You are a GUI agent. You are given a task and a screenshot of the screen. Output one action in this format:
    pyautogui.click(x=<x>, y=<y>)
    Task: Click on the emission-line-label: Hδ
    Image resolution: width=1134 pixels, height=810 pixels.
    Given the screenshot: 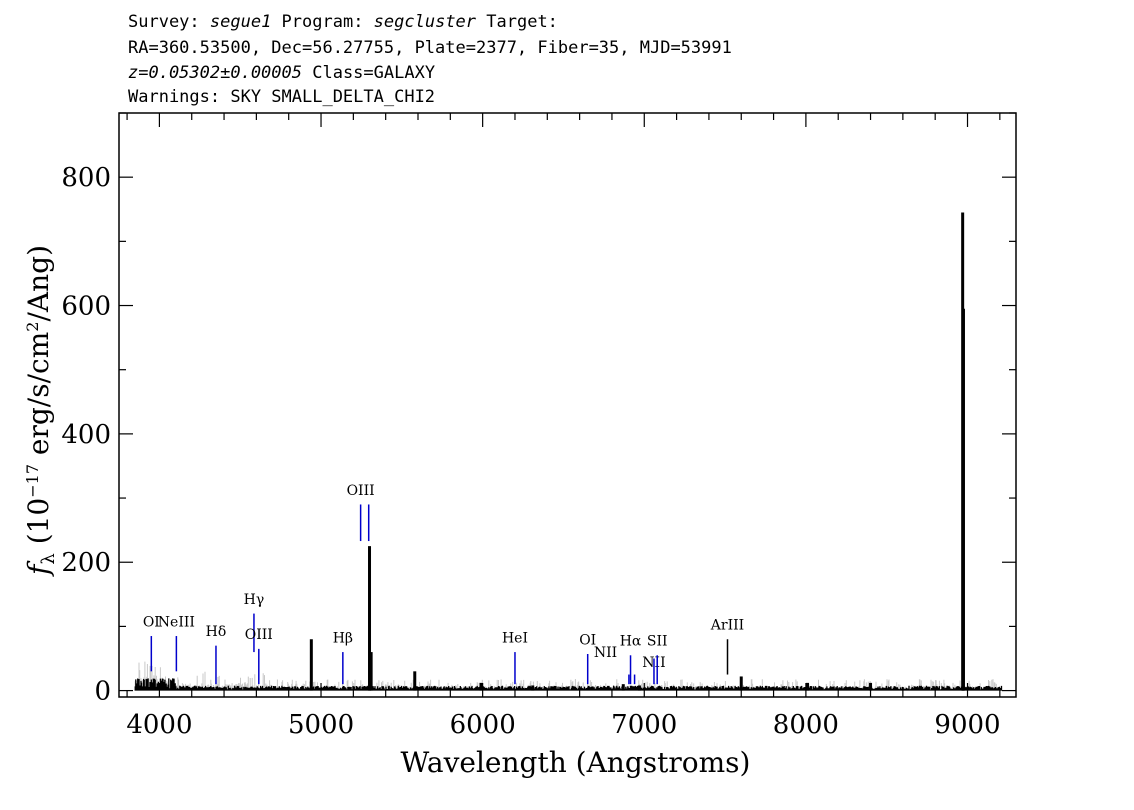 What is the action you would take?
    pyautogui.click(x=216, y=632)
    